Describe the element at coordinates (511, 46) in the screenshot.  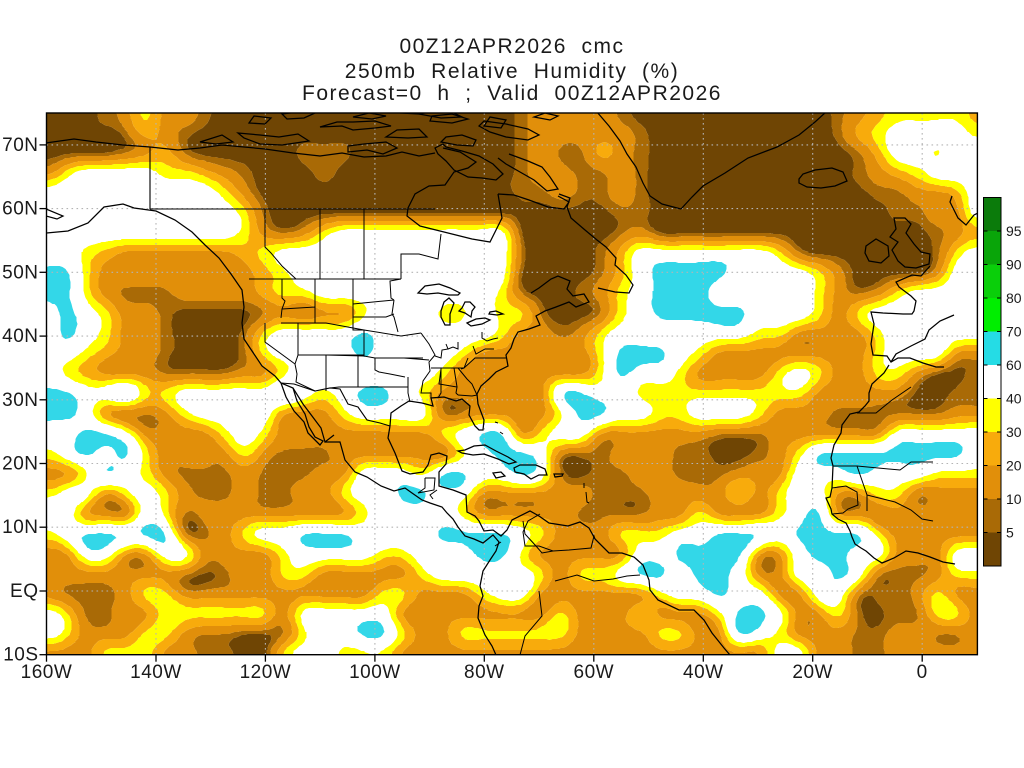
I see `svg-text: 00Z12APR2026 cmc` at that location.